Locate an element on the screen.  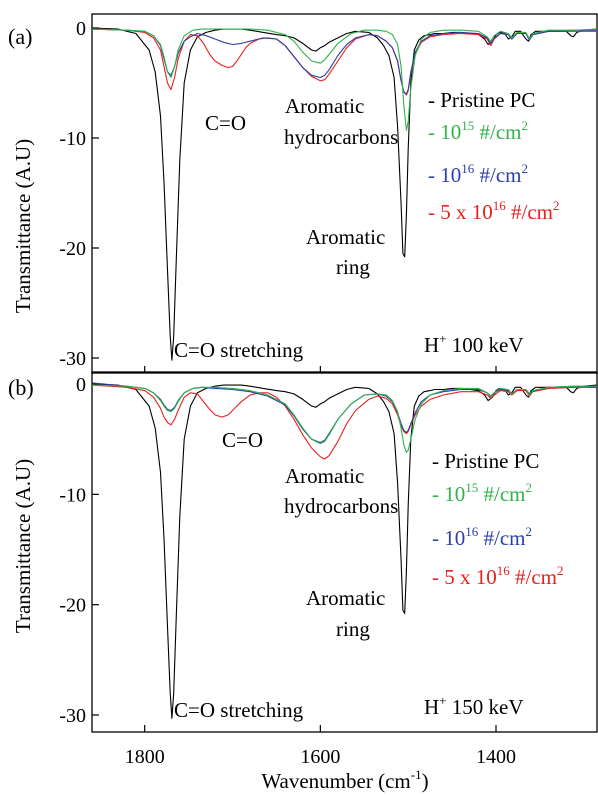
y-axis-title: Transmittance (A.U) is located at coordinates (23, 226).